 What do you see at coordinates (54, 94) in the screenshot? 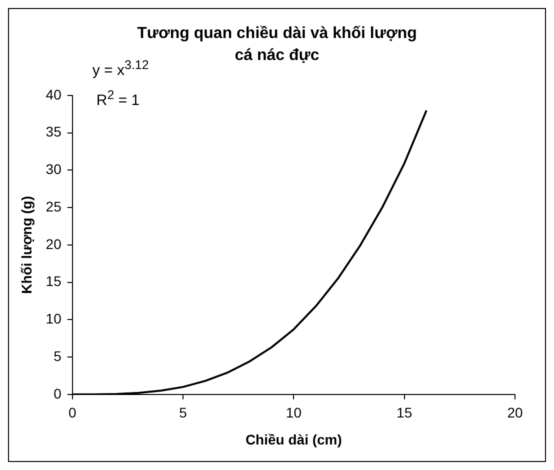
I see `y-tick-label: 40` at bounding box center [54, 94].